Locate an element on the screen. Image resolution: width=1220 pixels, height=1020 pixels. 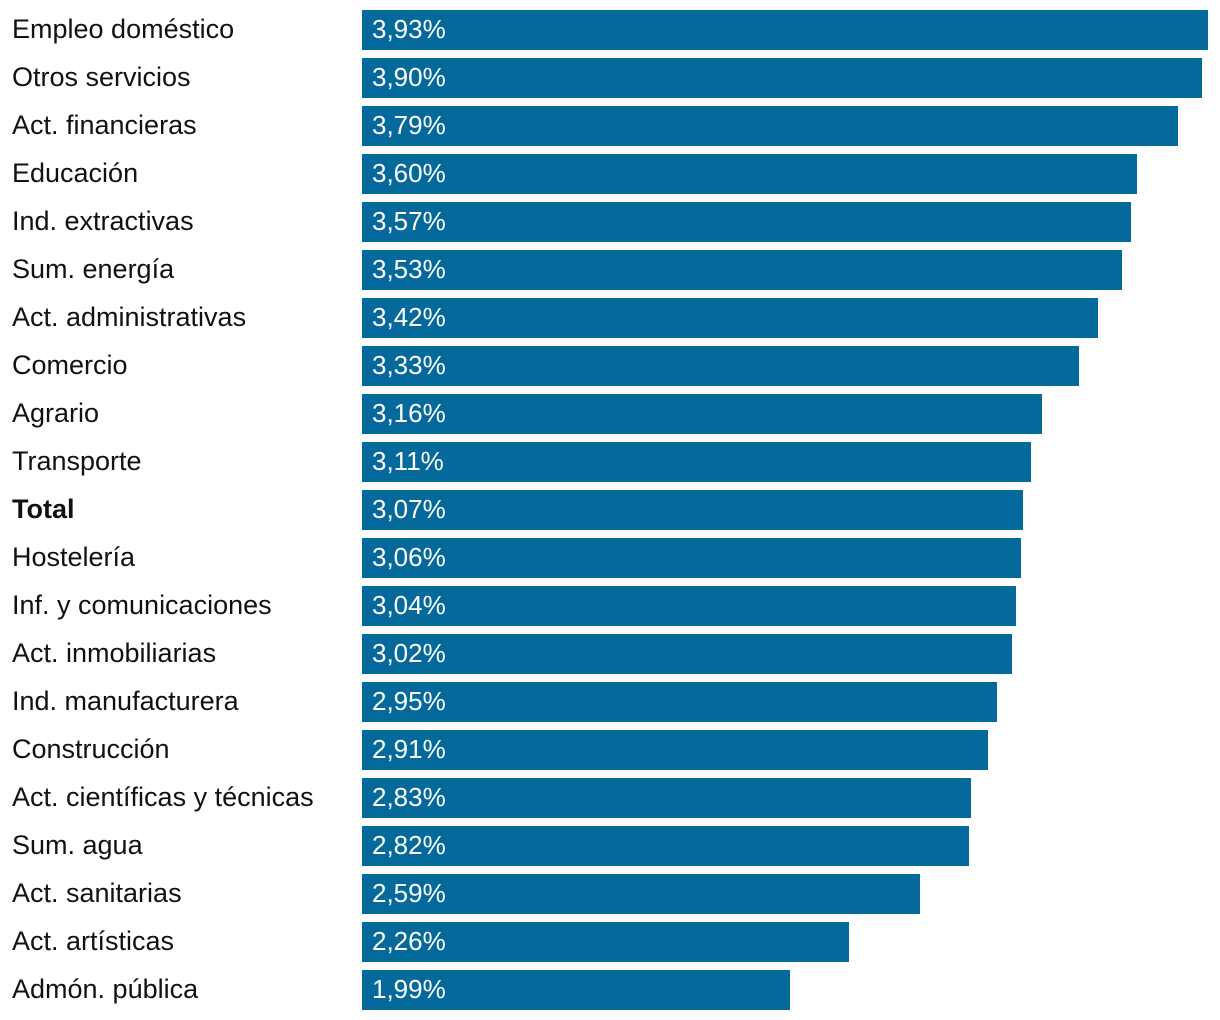
bar-row: Empleo doméstico 3,93% is located at coordinates (610, 30).